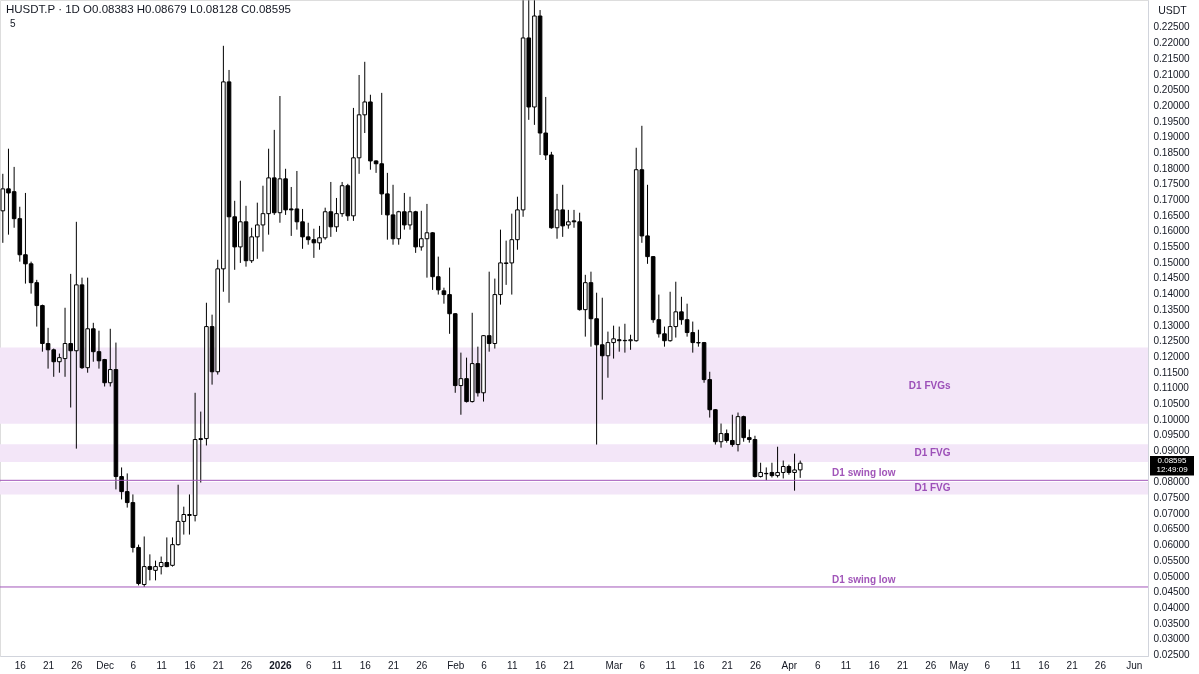 Image resolution: width=1199 pixels, height=674 pixels. What do you see at coordinates (1172, 325) in the screenshot?
I see `y-tick-label: 0.13000` at bounding box center [1172, 325].